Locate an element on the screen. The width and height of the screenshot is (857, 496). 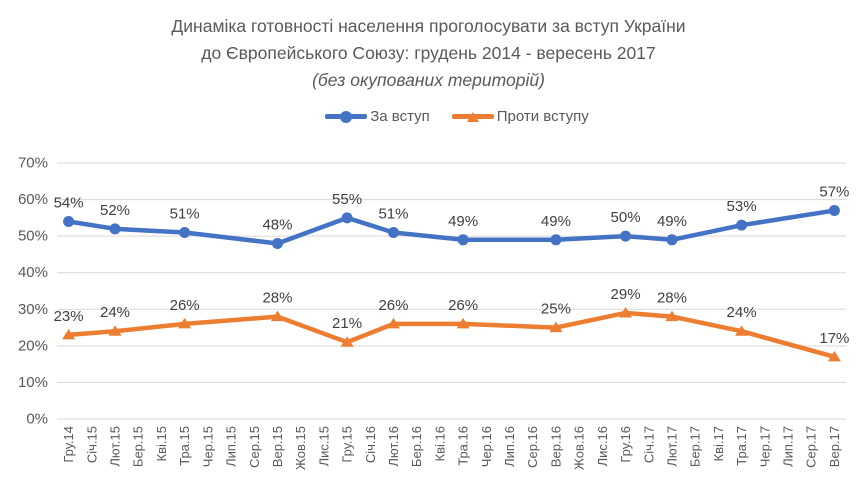
x-axis-tick-label: Лип.15 is located at coordinates (231, 446).